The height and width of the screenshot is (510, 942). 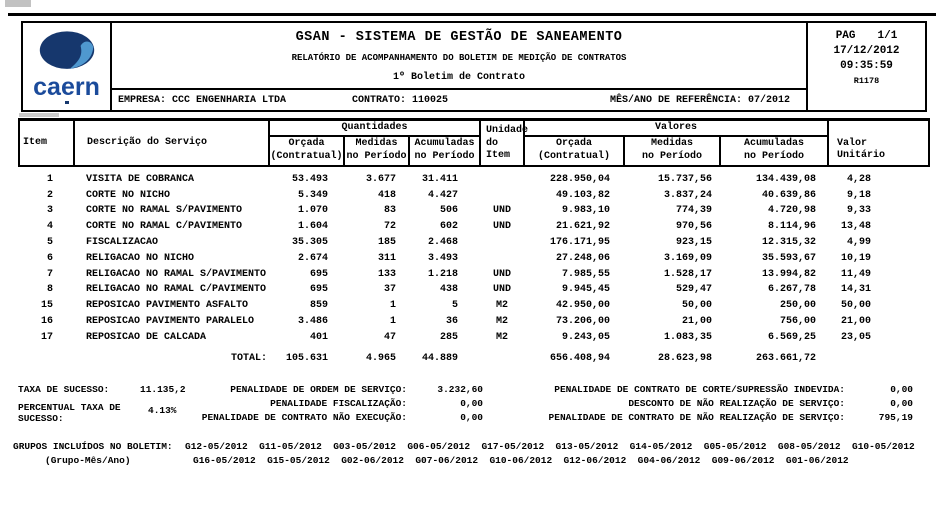 I want to click on cell-qtd-orcada: 1.070, so click(x=312, y=211).